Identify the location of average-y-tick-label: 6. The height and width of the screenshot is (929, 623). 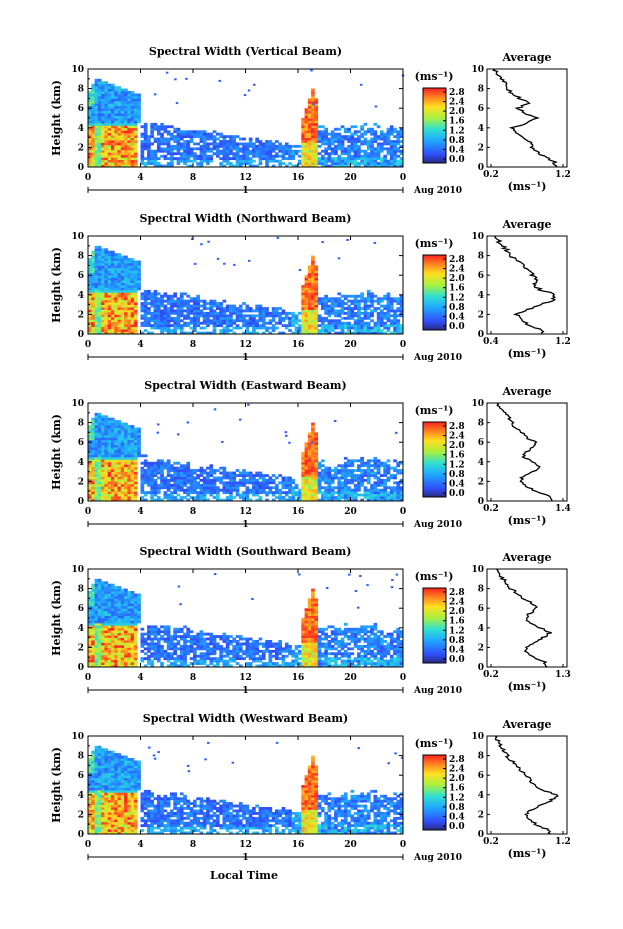
(481, 109).